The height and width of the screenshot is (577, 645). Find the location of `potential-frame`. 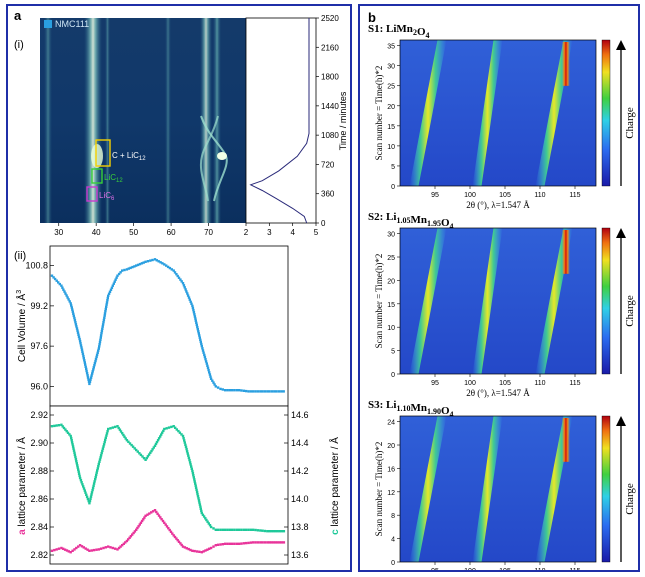

potential-frame is located at coordinates (281, 120).